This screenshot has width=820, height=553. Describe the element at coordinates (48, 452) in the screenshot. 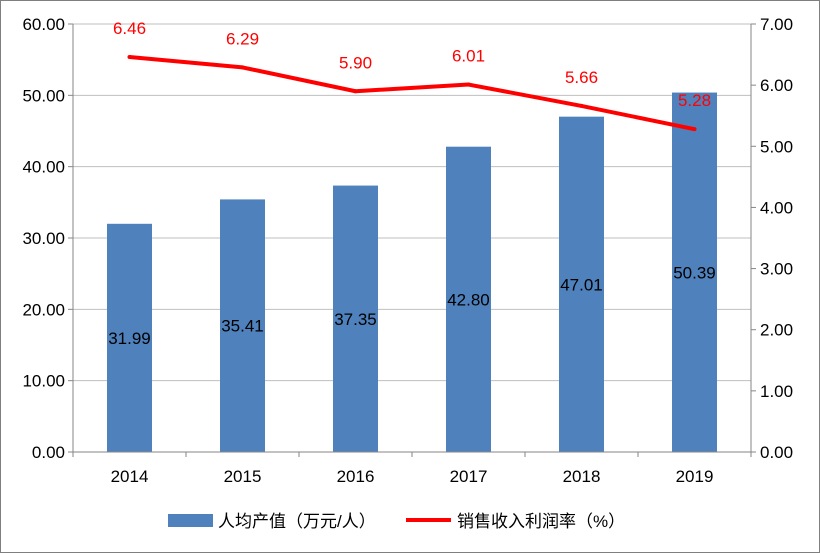

I see `y-left-tick-label: 0.00` at that location.